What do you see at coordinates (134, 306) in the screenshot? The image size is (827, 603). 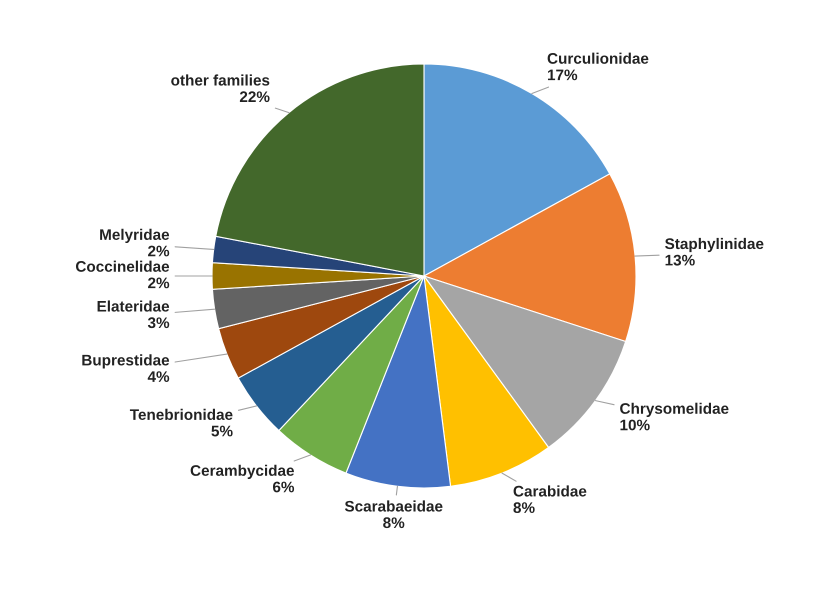 I see `slice-label: Elateridae` at bounding box center [134, 306].